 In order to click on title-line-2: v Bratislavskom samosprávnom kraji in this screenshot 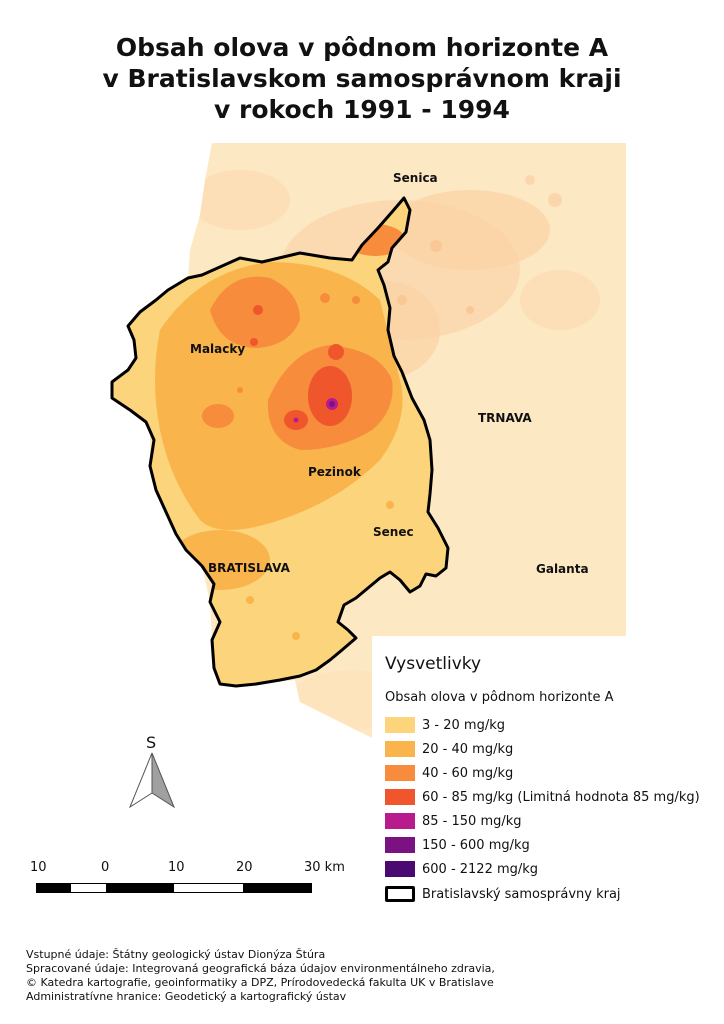, I will do `click(362, 78)`.